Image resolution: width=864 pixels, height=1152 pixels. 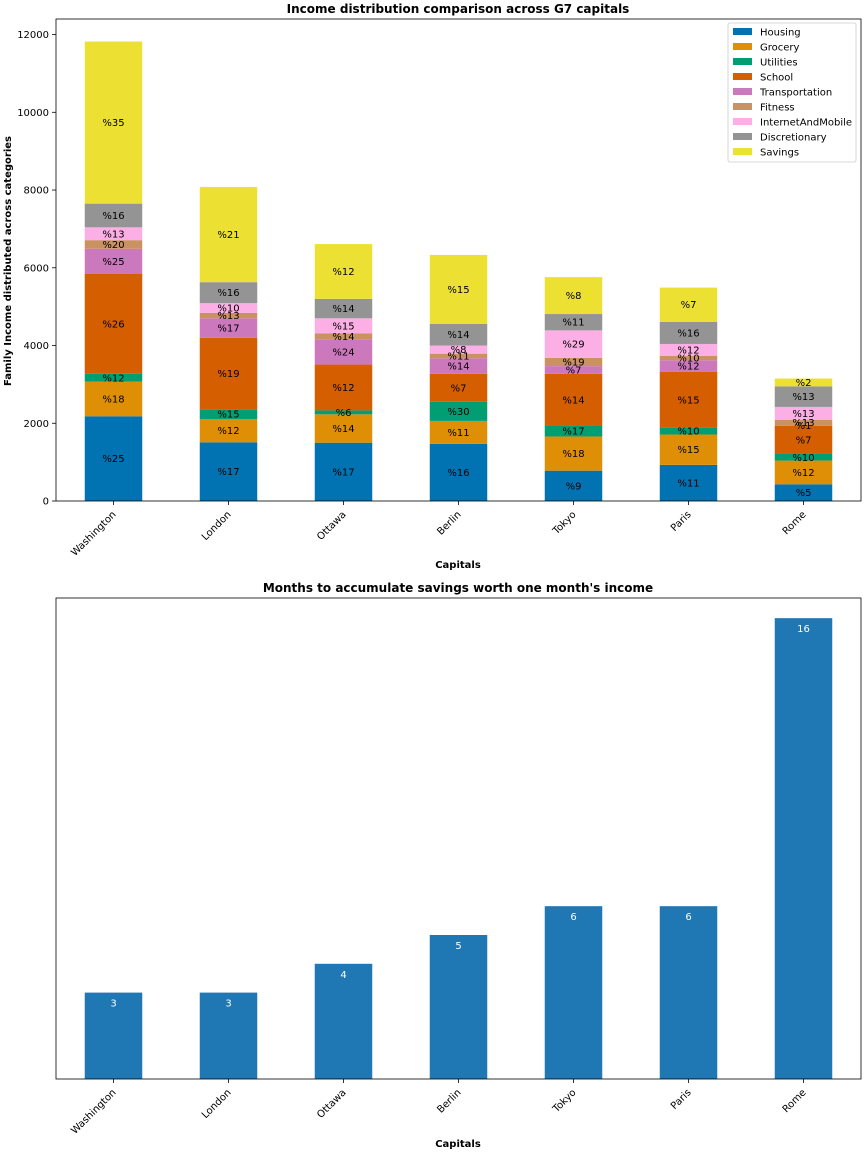 What do you see at coordinates (113, 245) in the screenshot?
I see `segment-label-fitness-washington: %20` at bounding box center [113, 245].